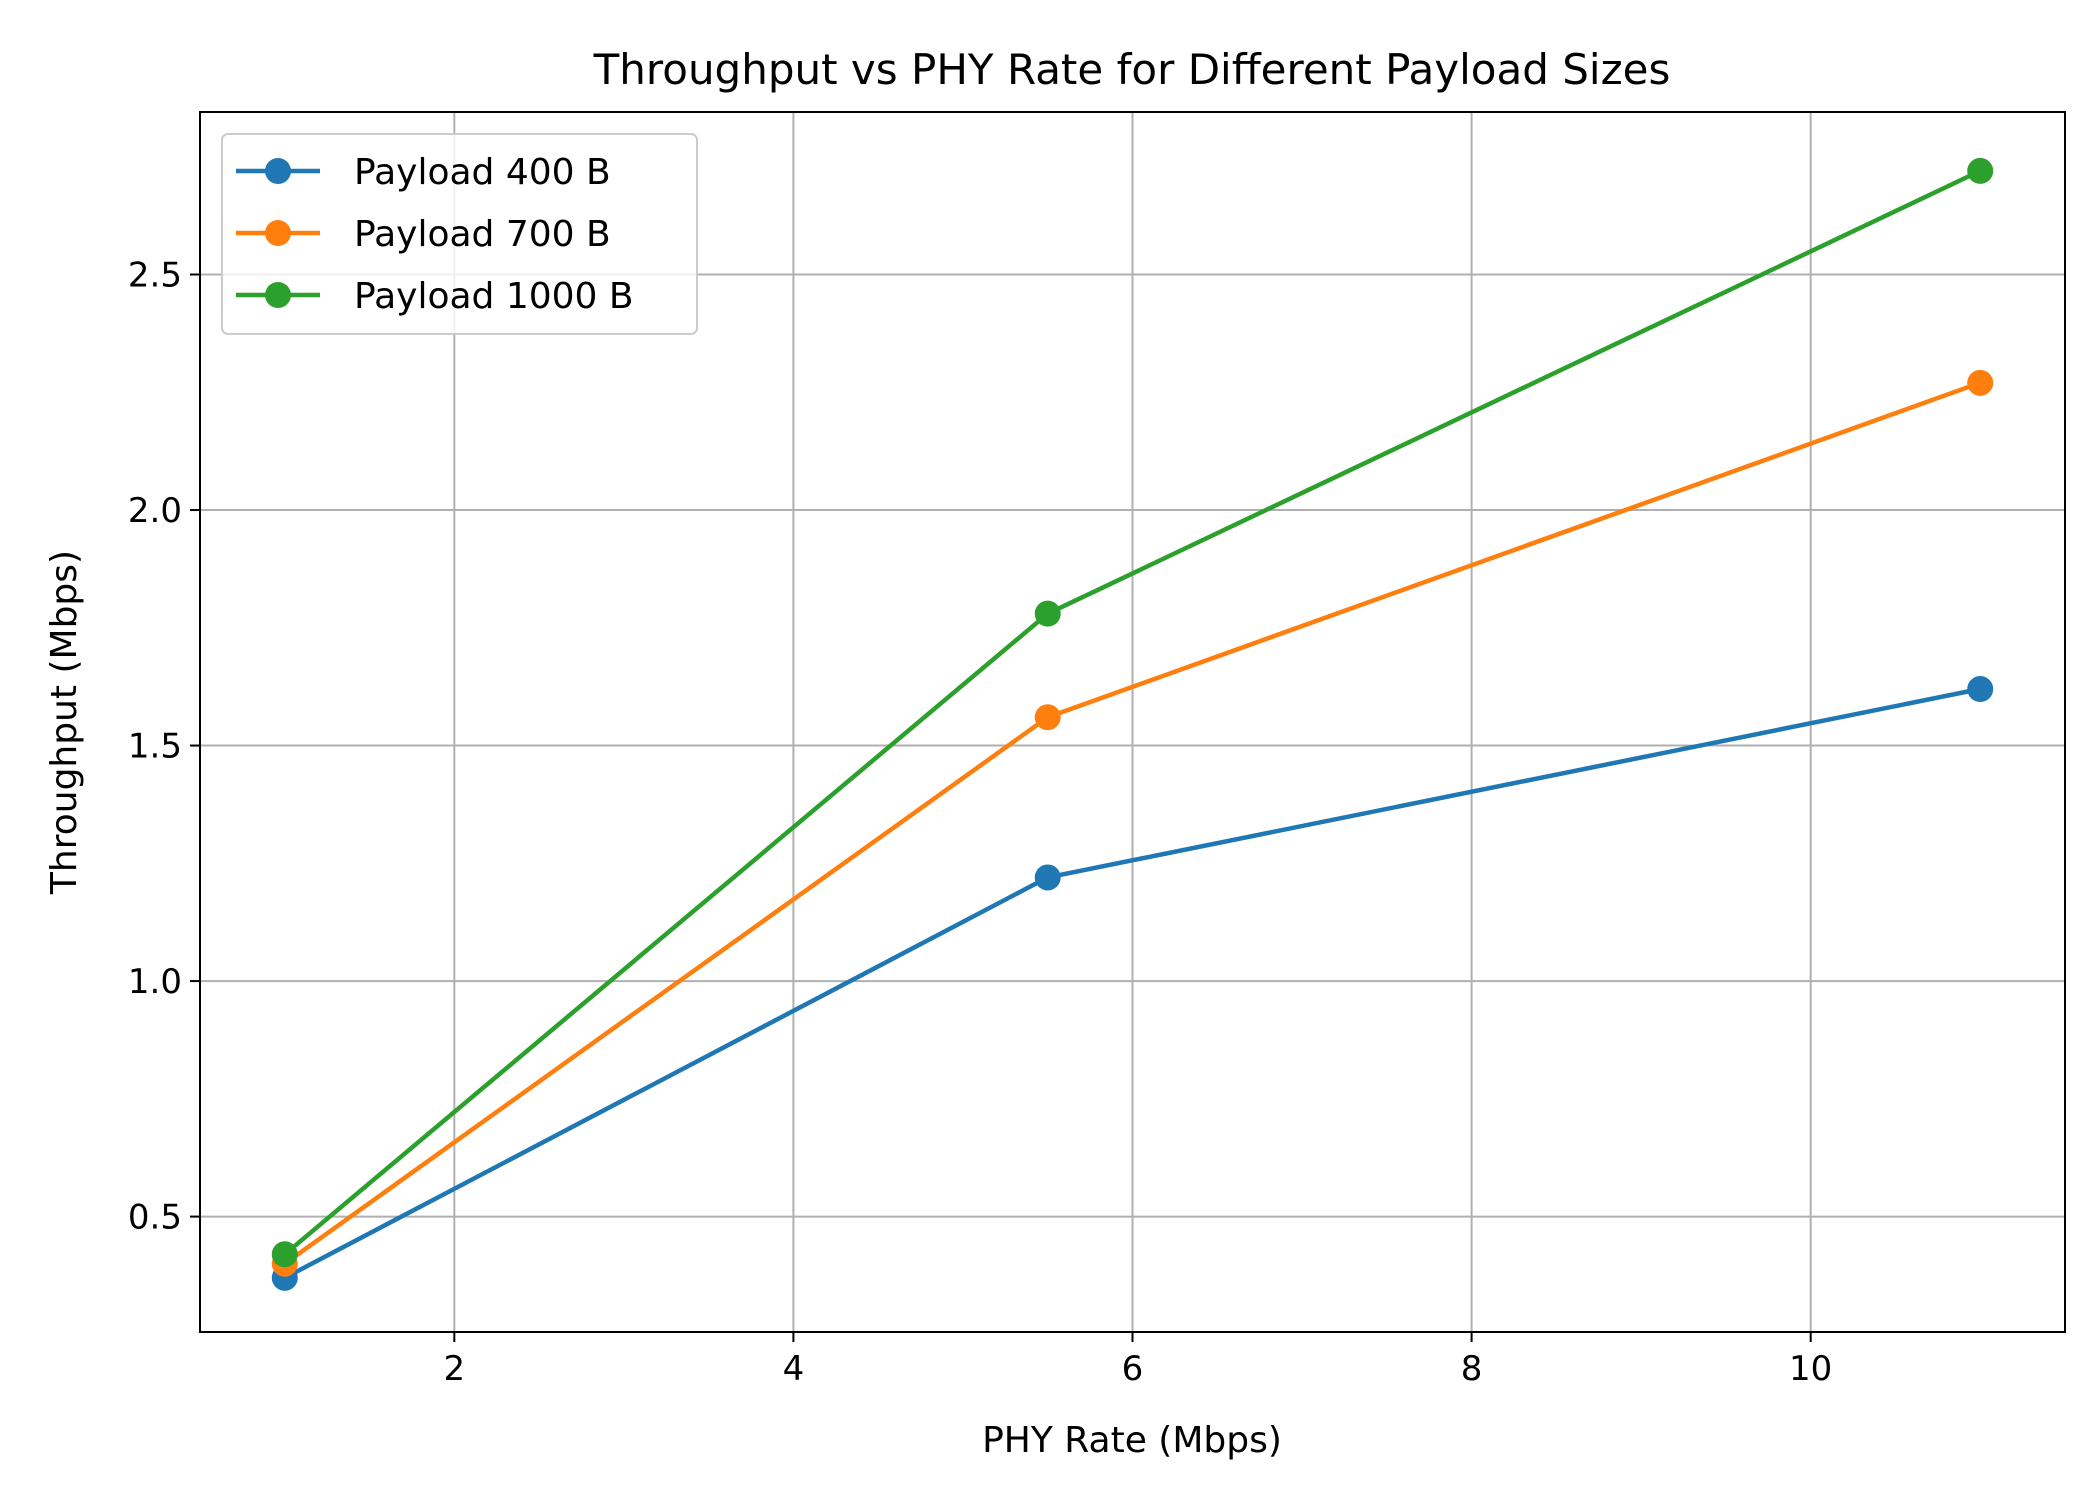 Image resolution: width=2100 pixels, height=1500 pixels. What do you see at coordinates (1133, 1369) in the screenshot?
I see `x-tick-label: 6` at bounding box center [1133, 1369].